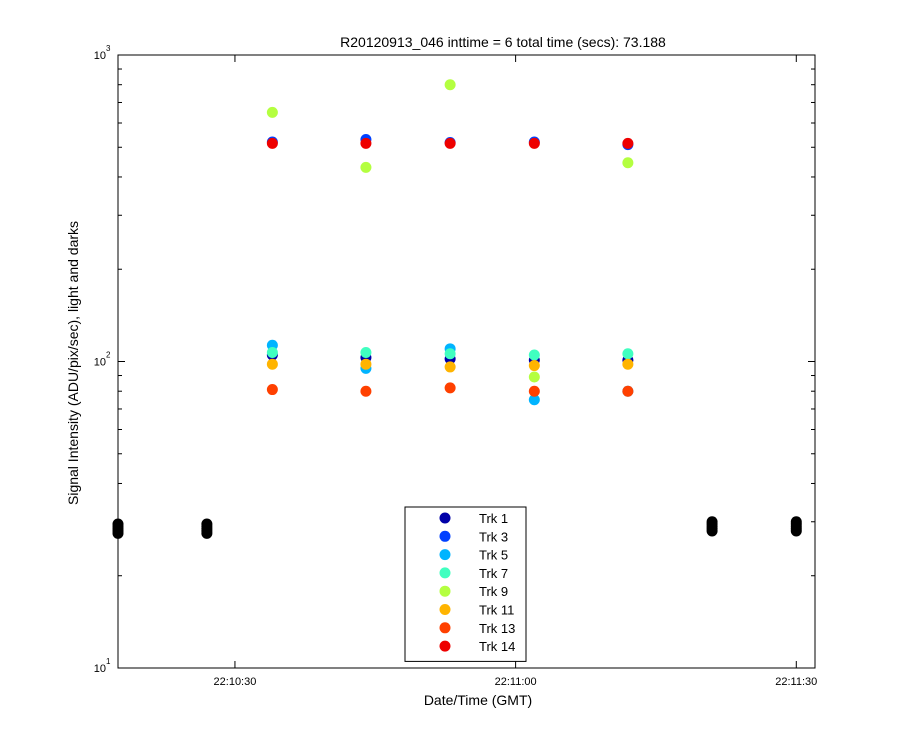  Describe the element at coordinates (108, 355) in the screenshot. I see `y-tick-exponent: 2` at that location.